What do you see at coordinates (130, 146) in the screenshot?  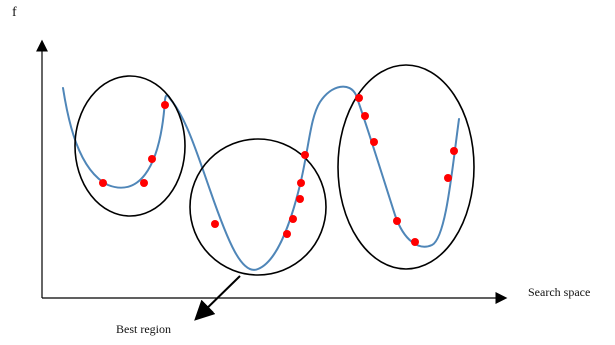 I see `left-region-ellipse` at bounding box center [130, 146].